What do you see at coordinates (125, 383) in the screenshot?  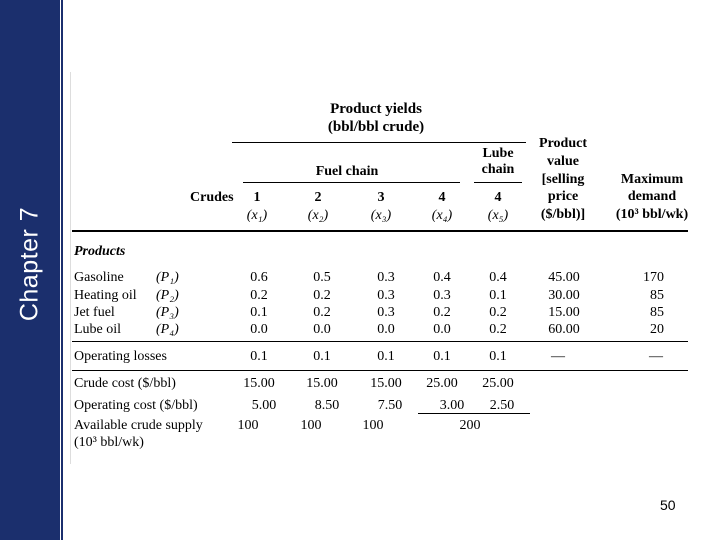 I see `crude-cost-label: Crude cost ($/bbl)` at bounding box center [125, 383].